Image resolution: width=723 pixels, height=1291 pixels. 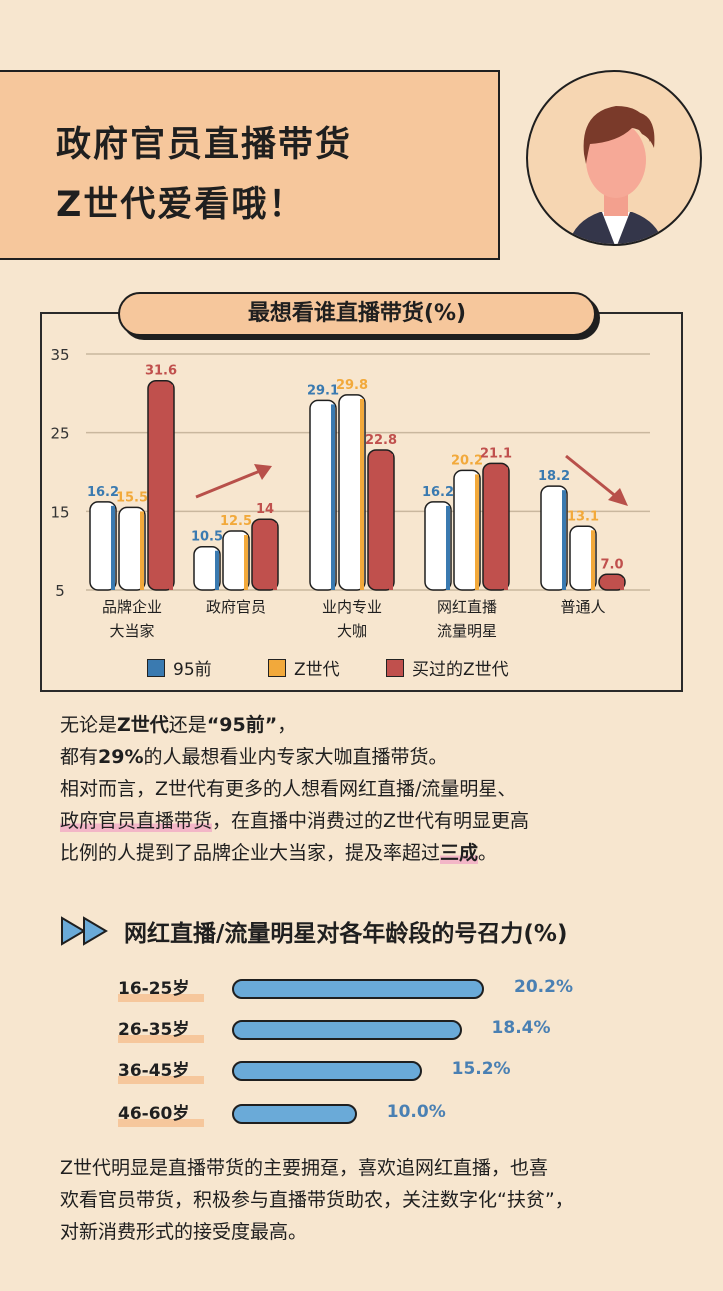 I want to click on y-tick-label: 25, so click(x=59, y=434).